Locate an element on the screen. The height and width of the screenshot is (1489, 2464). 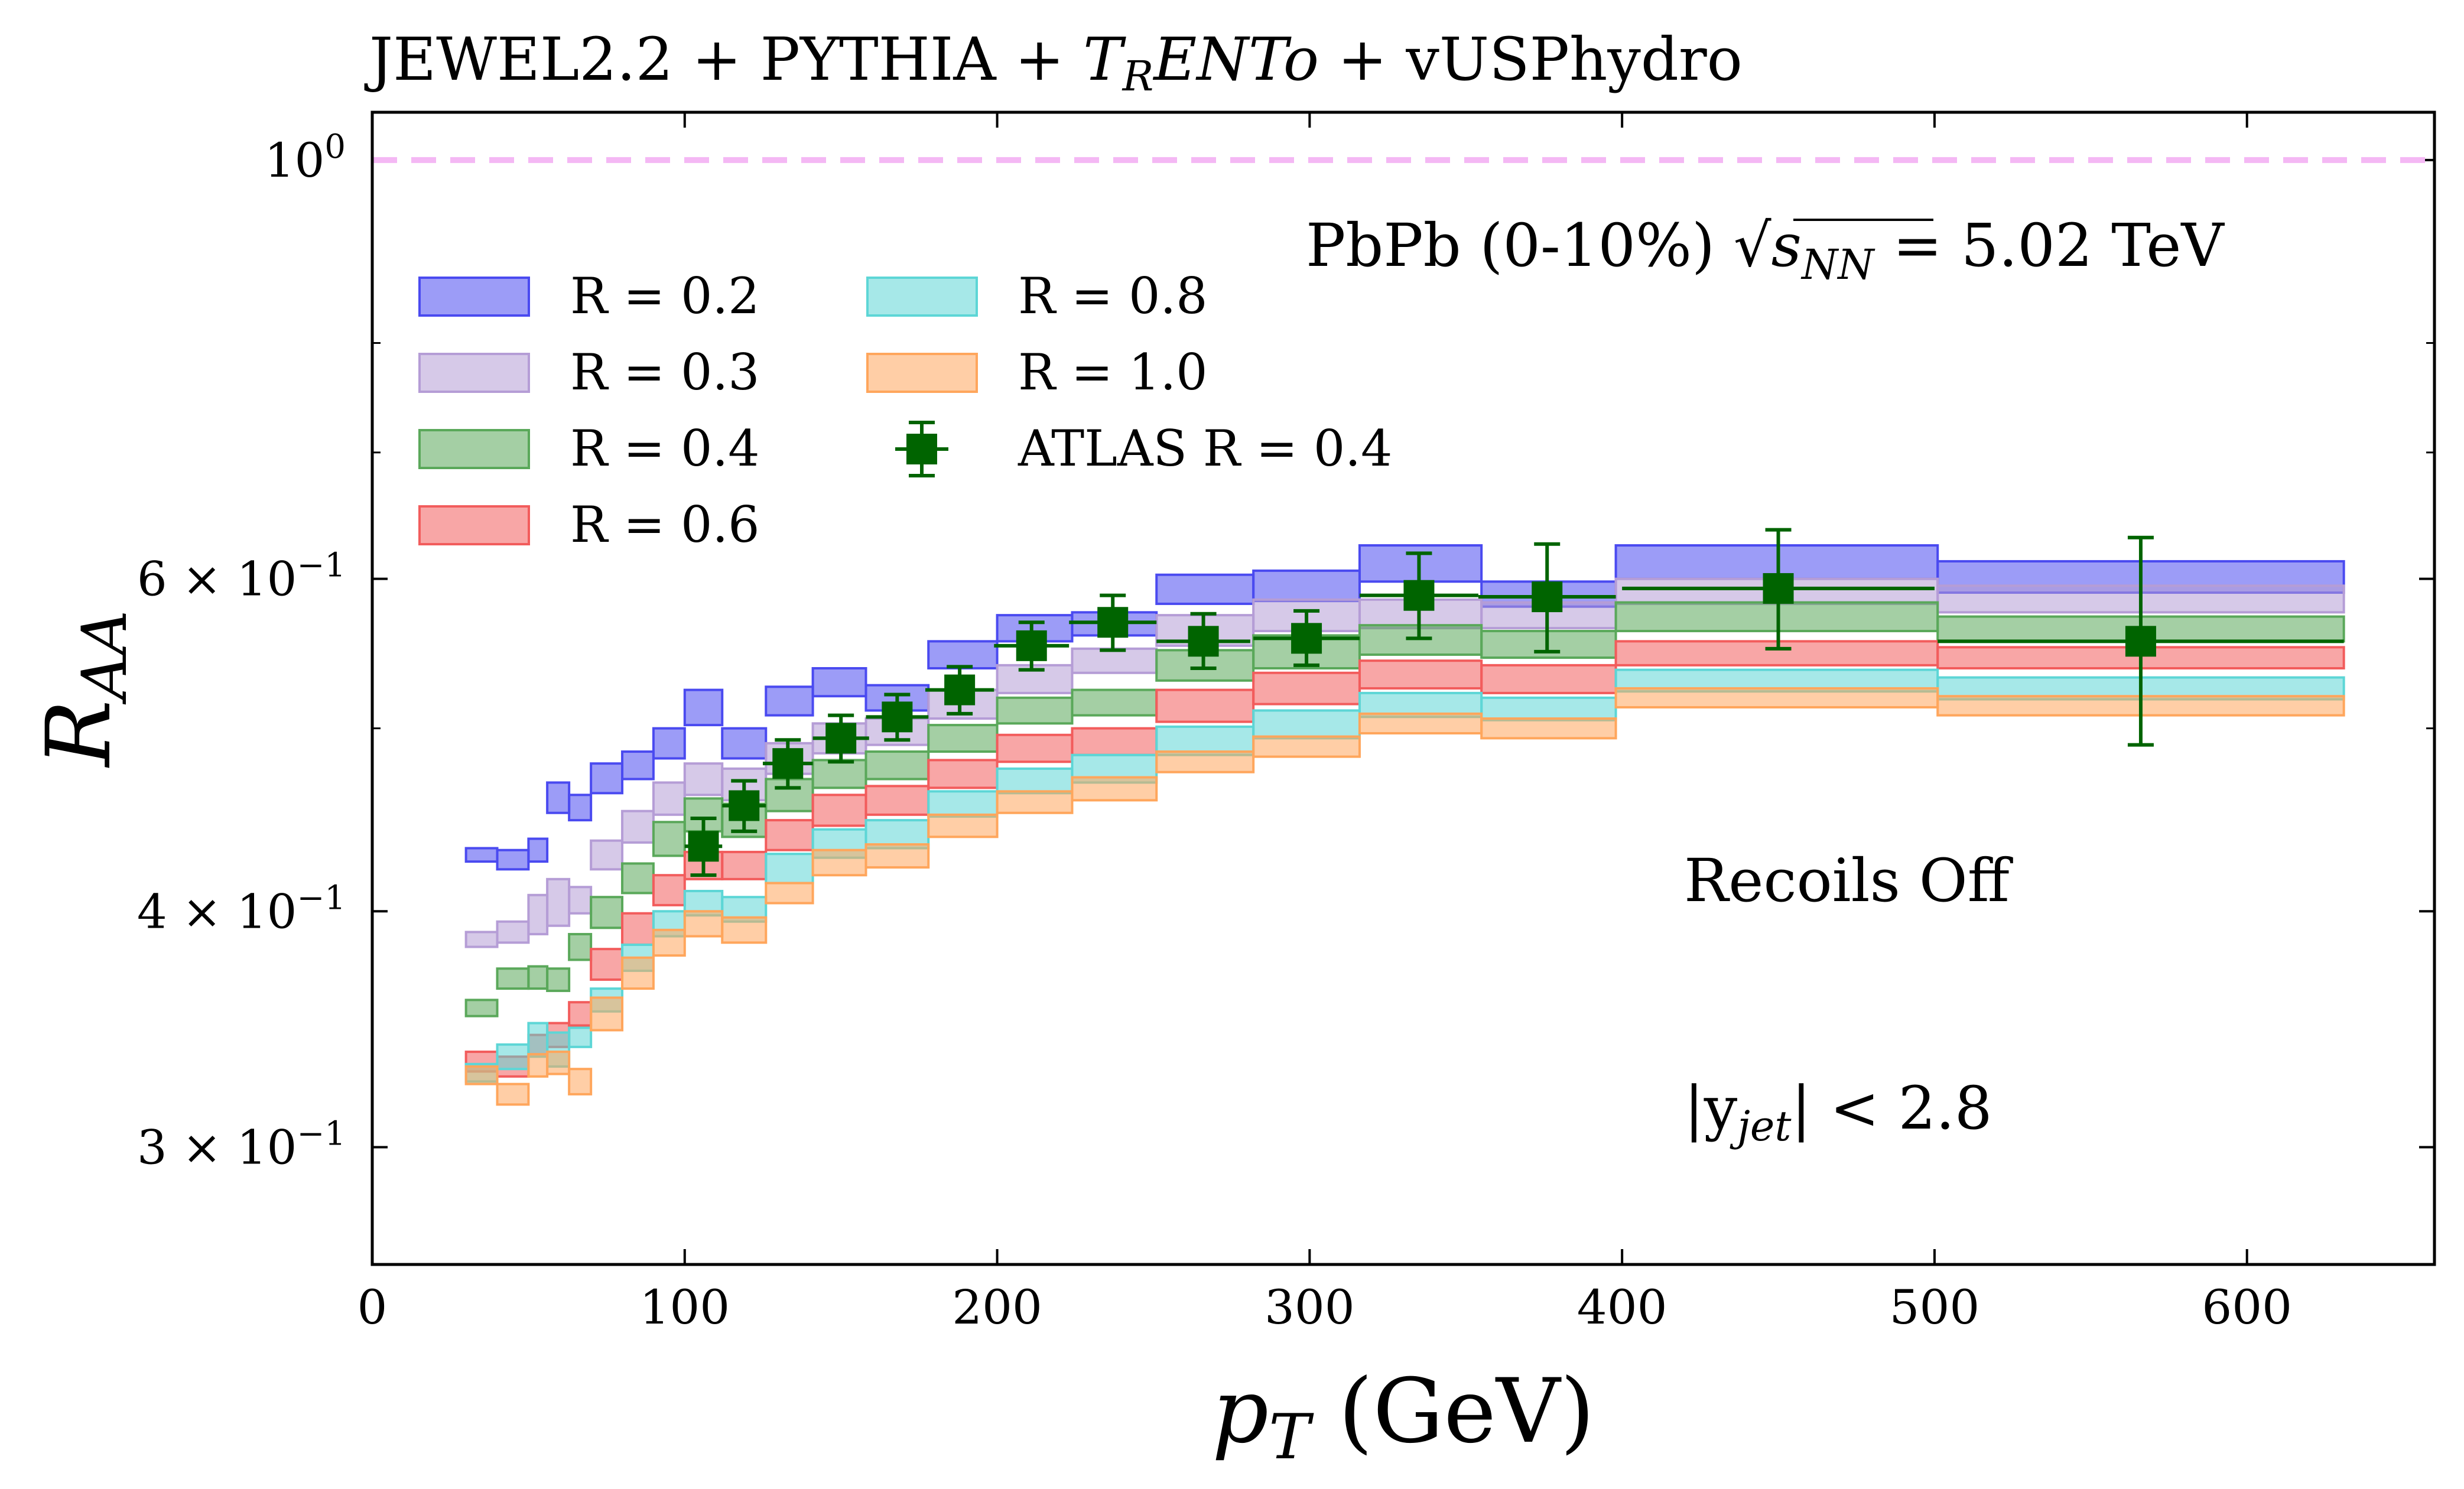
legend-label: R = 1.0 is located at coordinates (1113, 372).